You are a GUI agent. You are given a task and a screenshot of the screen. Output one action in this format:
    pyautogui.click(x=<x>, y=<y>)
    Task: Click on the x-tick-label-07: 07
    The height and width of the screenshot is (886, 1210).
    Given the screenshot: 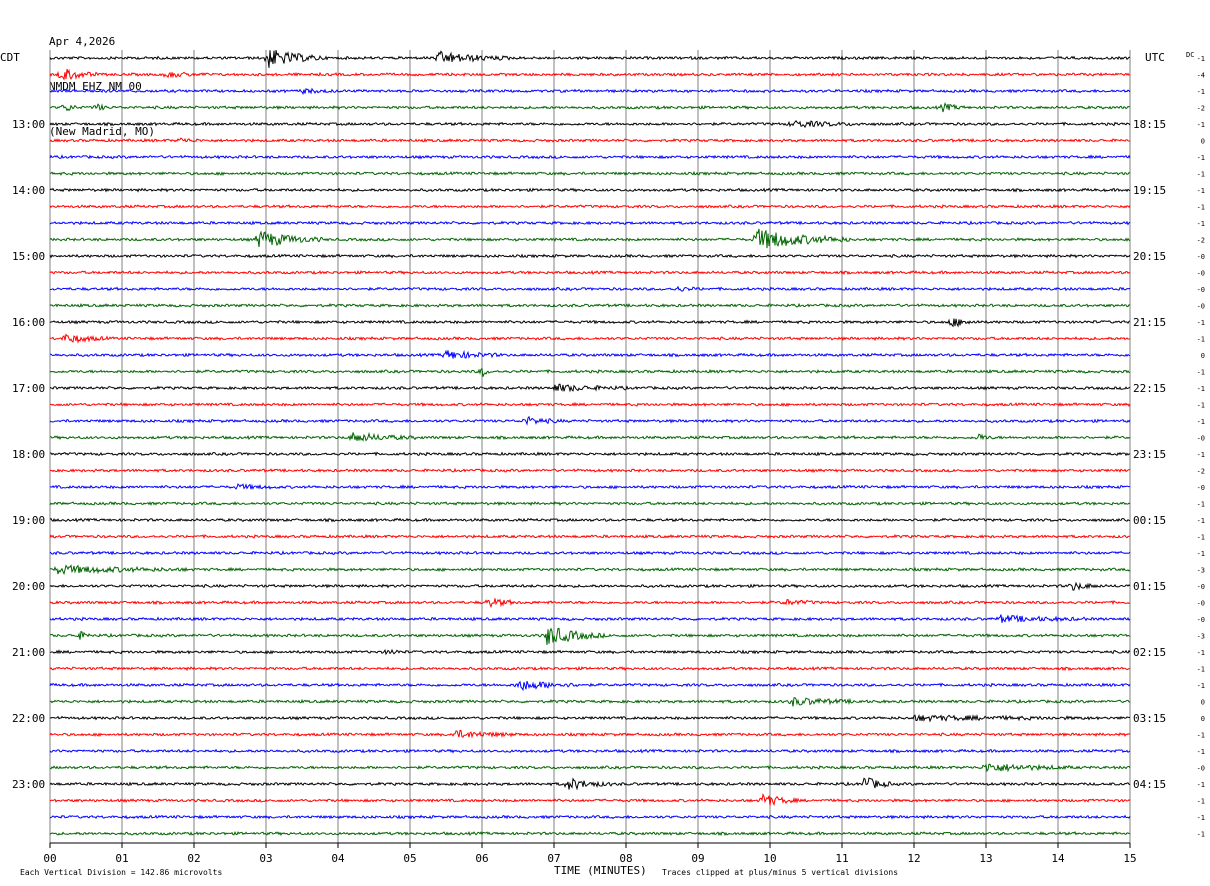 What is the action you would take?
    pyautogui.click(x=553, y=858)
    